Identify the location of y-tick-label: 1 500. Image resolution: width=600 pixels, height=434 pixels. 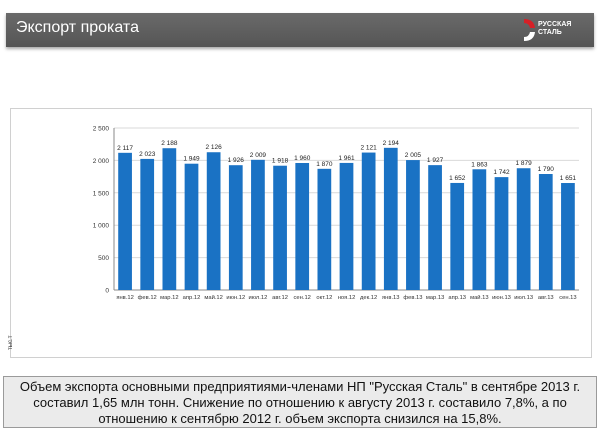
(101, 193).